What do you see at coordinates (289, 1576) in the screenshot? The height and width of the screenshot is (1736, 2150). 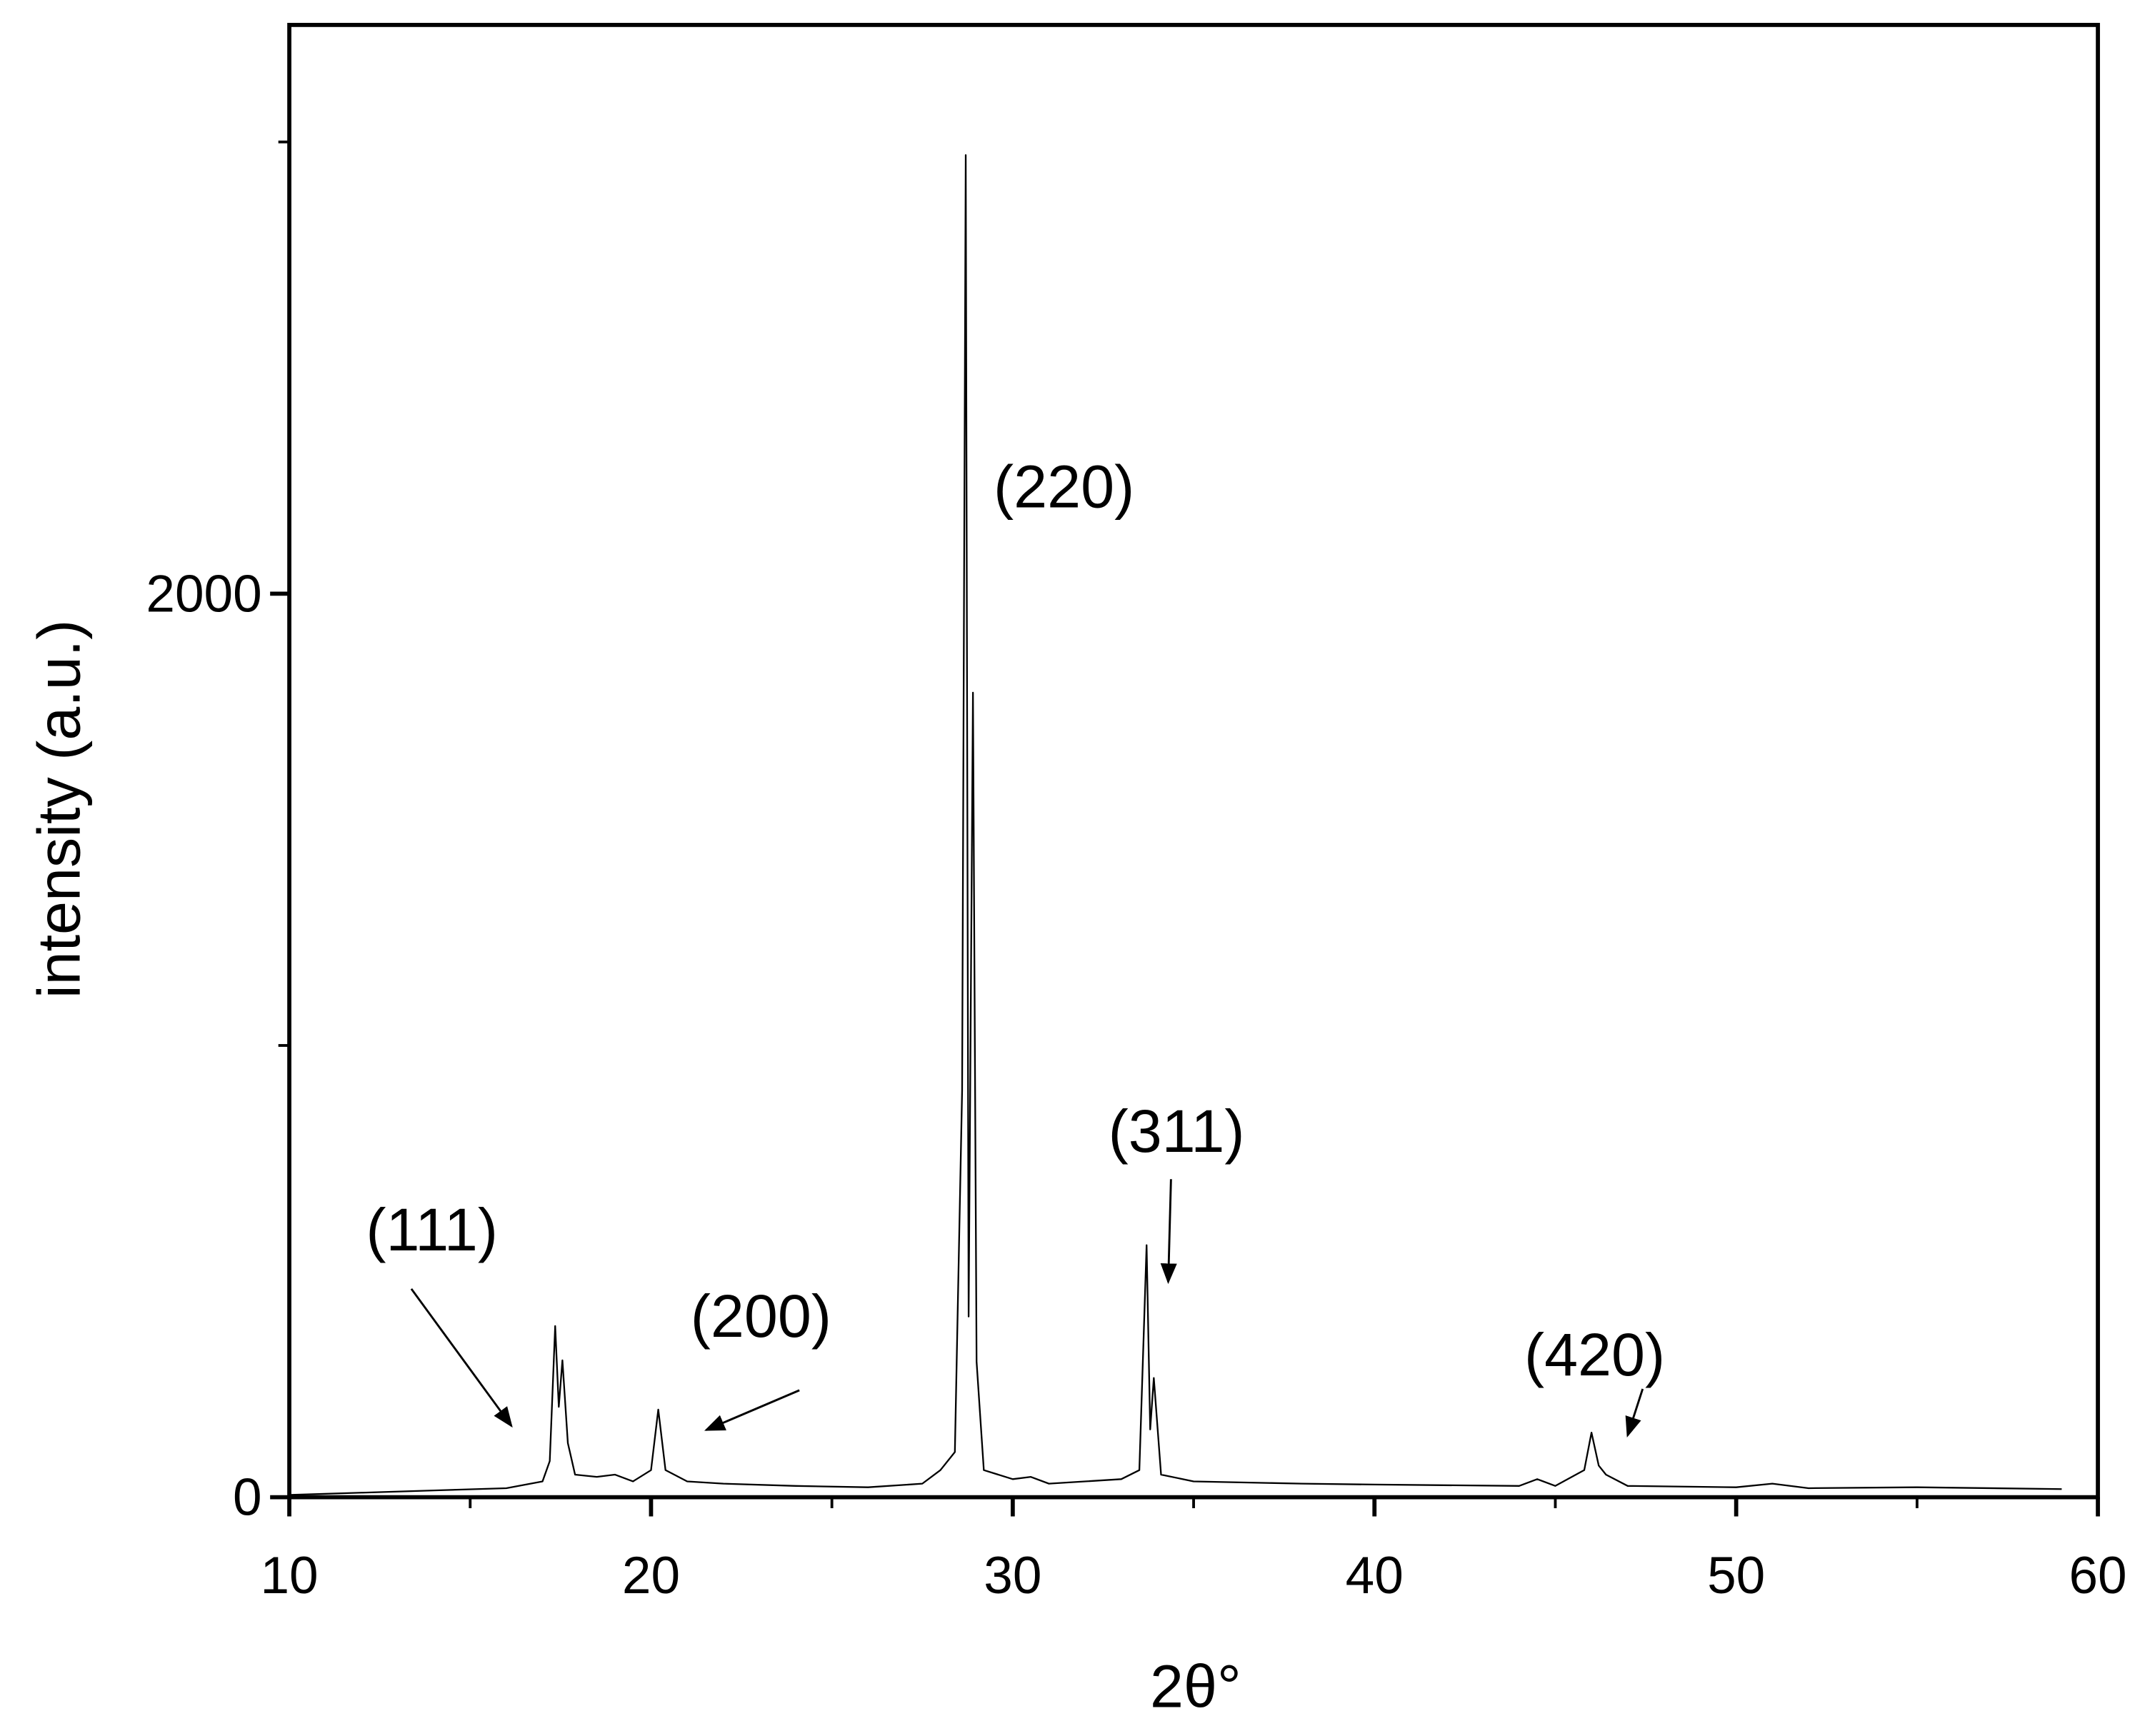 I see `x-tick-label: 10` at bounding box center [289, 1576].